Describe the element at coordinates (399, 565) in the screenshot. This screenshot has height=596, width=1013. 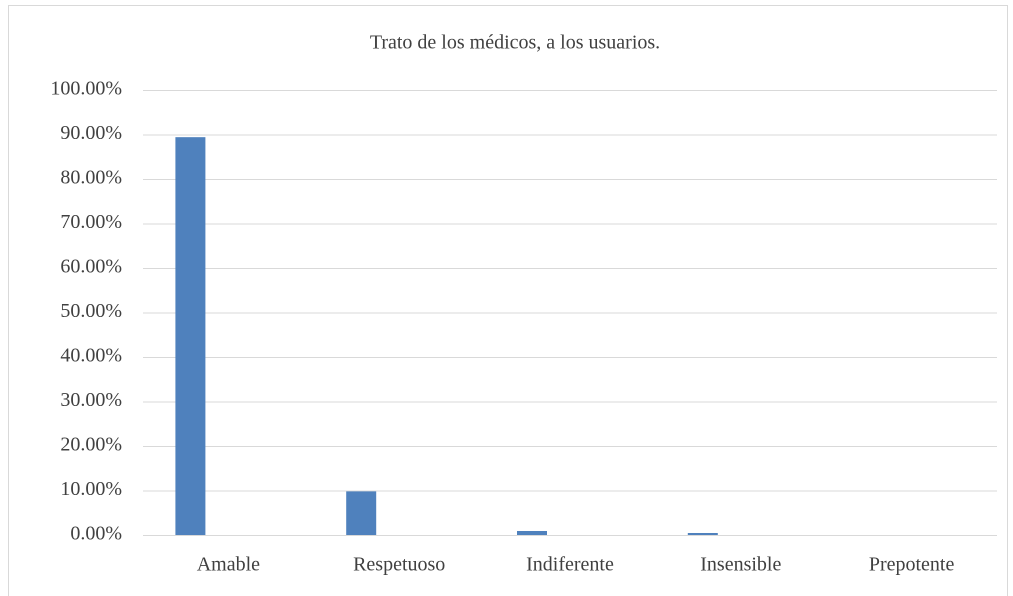
I see `x-tick-label: Respetuoso` at that location.